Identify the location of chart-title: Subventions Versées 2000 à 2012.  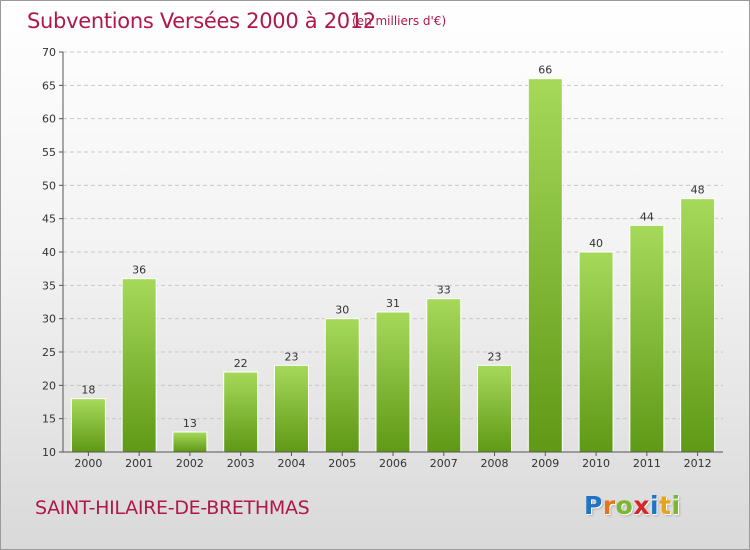
(201, 21).